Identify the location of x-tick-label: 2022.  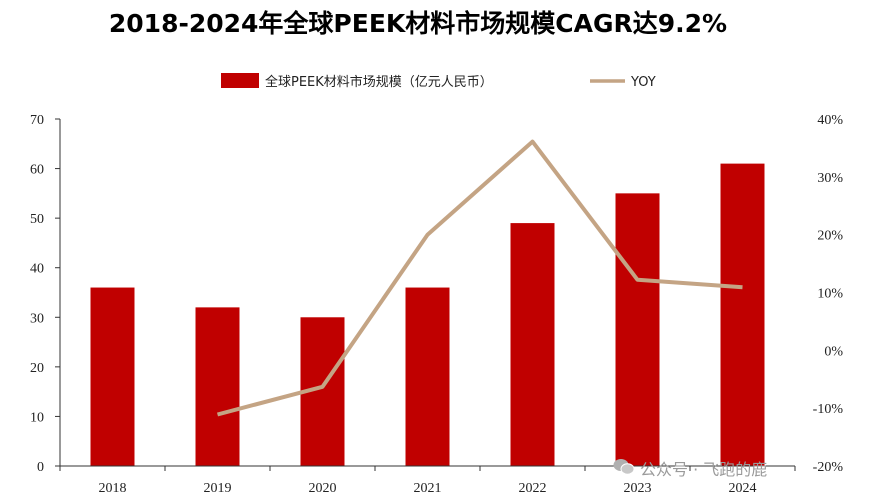
(533, 488).